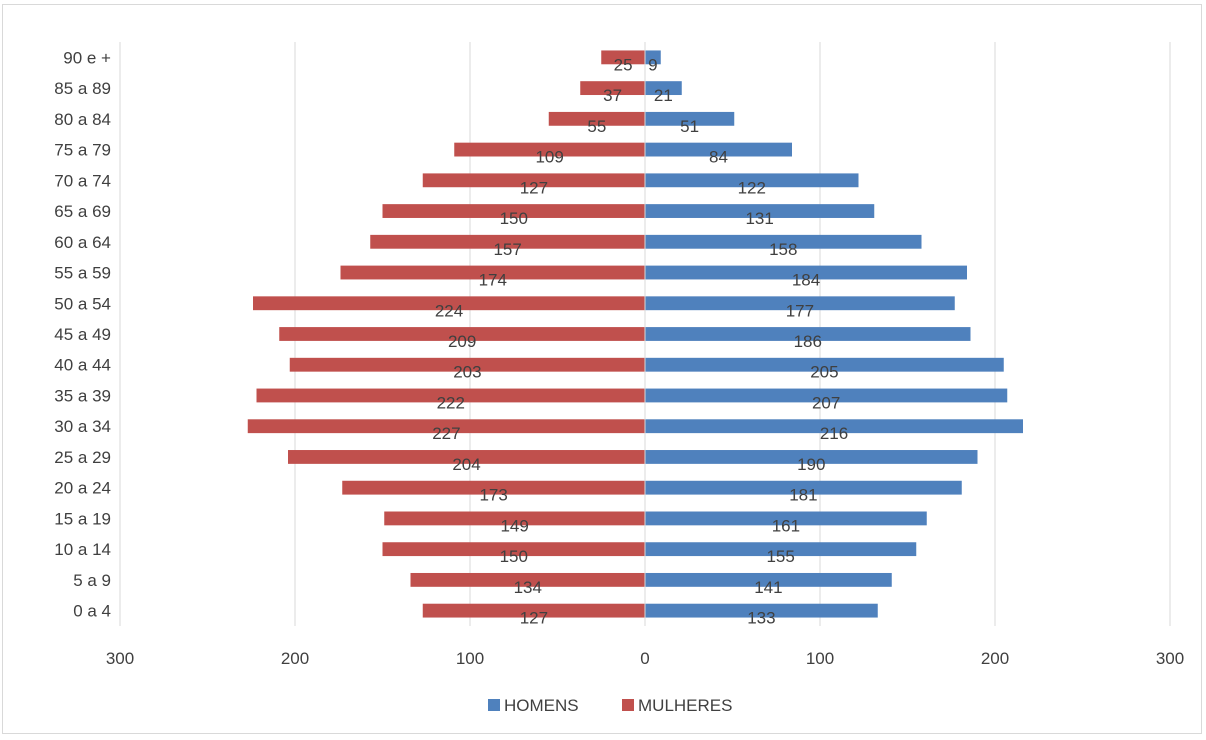  I want to click on data-label-mulheres: 109, so click(549, 157).